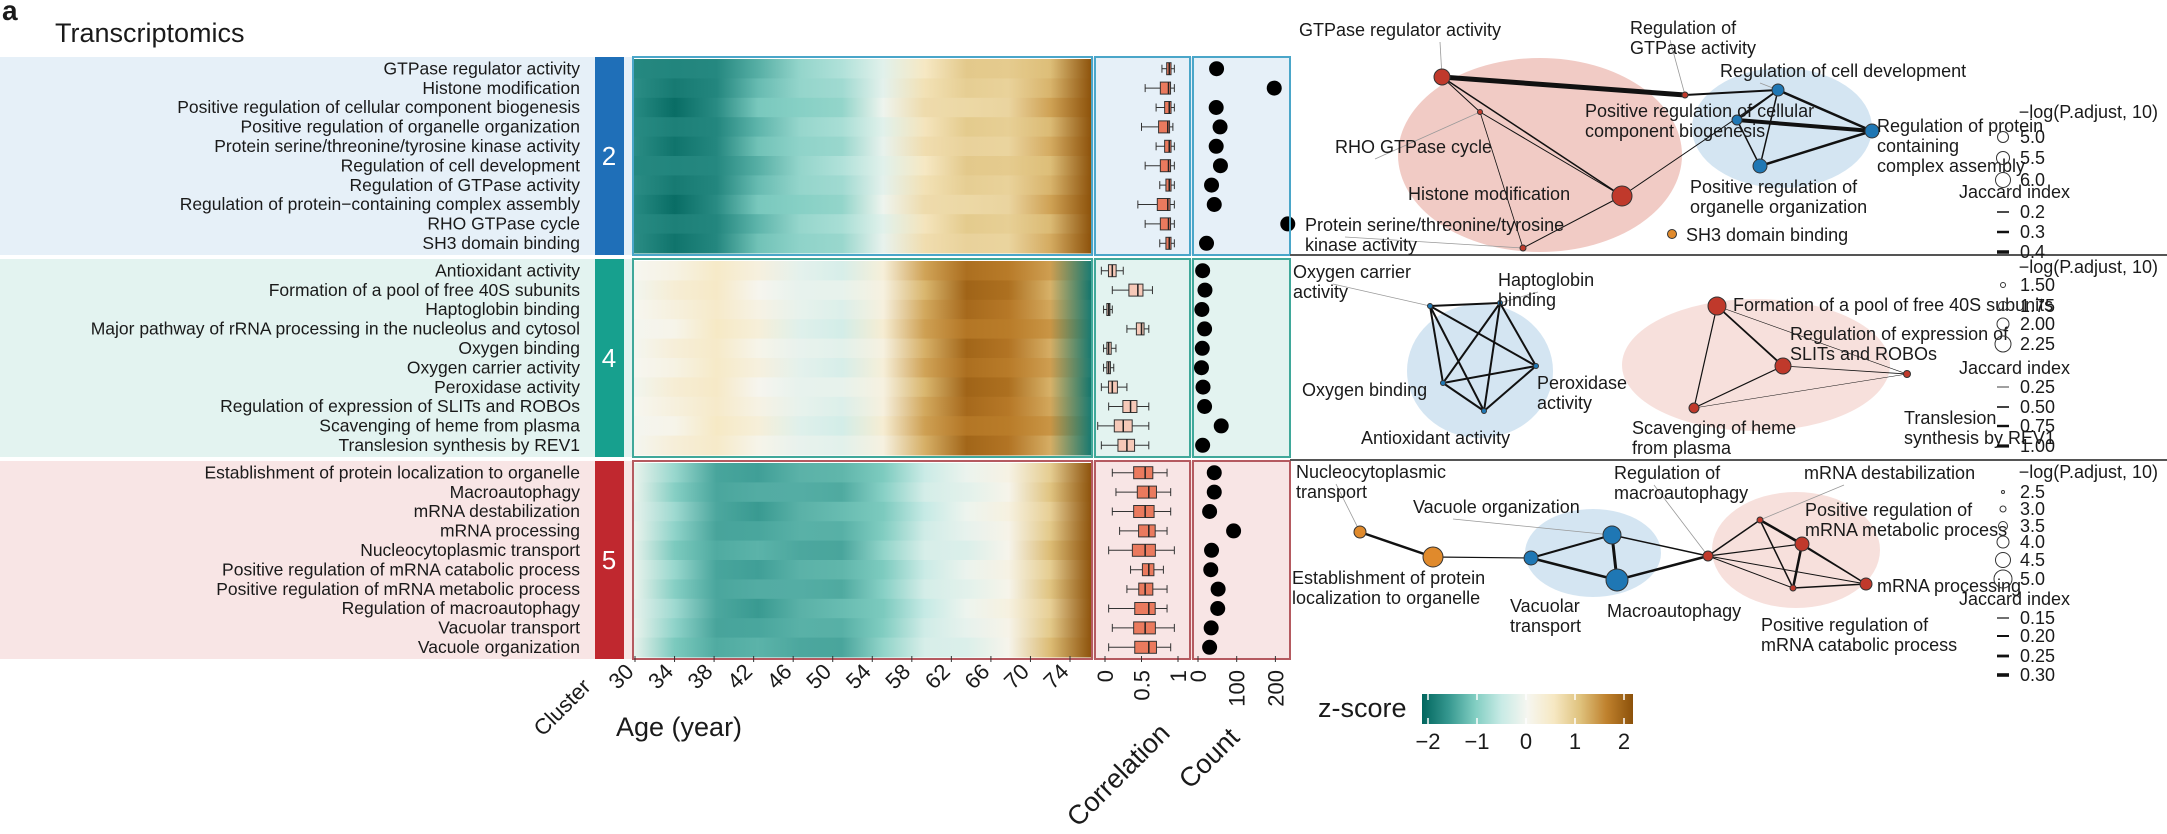 The image size is (2167, 834). Describe the element at coordinates (1400, 30) in the screenshot. I see `network-node-label: GTPase regulator activity` at that location.